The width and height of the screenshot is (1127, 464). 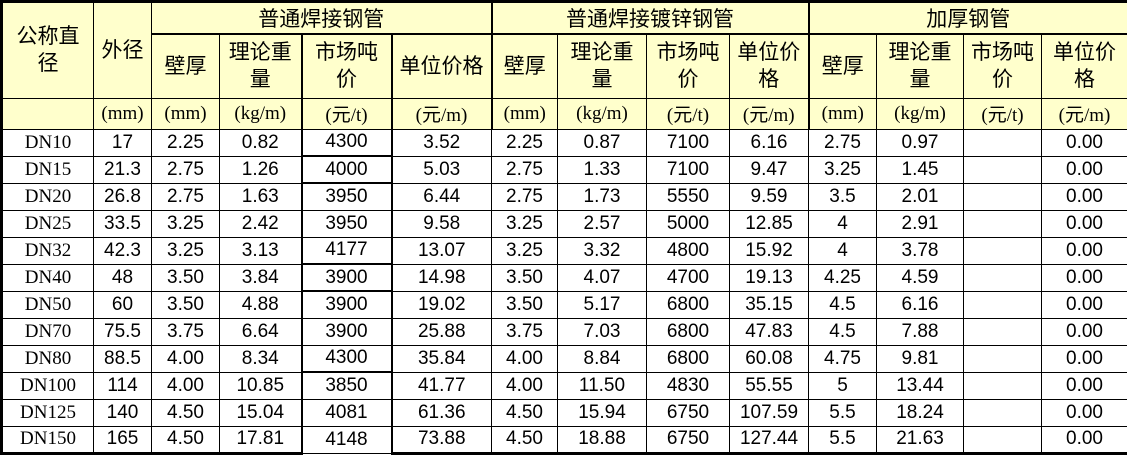 What do you see at coordinates (769, 223) in the screenshot?
I see `data-cell: 12.85` at bounding box center [769, 223].